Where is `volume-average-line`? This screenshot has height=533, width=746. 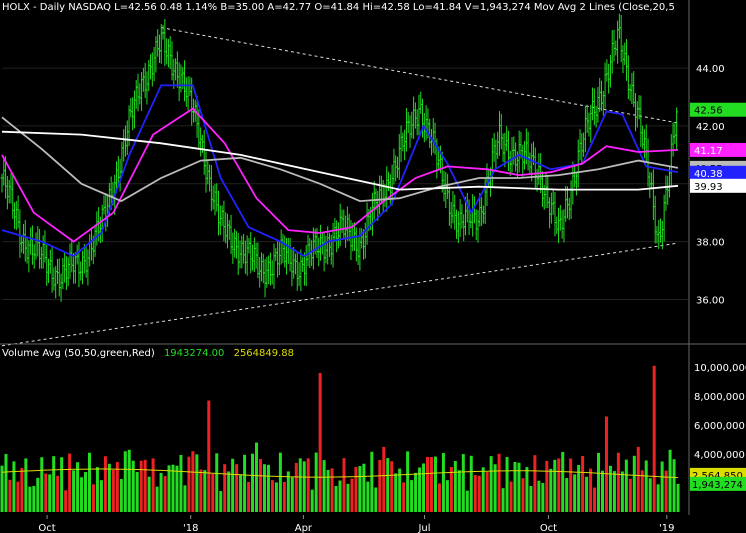
volume-average-line is located at coordinates (340, 473).